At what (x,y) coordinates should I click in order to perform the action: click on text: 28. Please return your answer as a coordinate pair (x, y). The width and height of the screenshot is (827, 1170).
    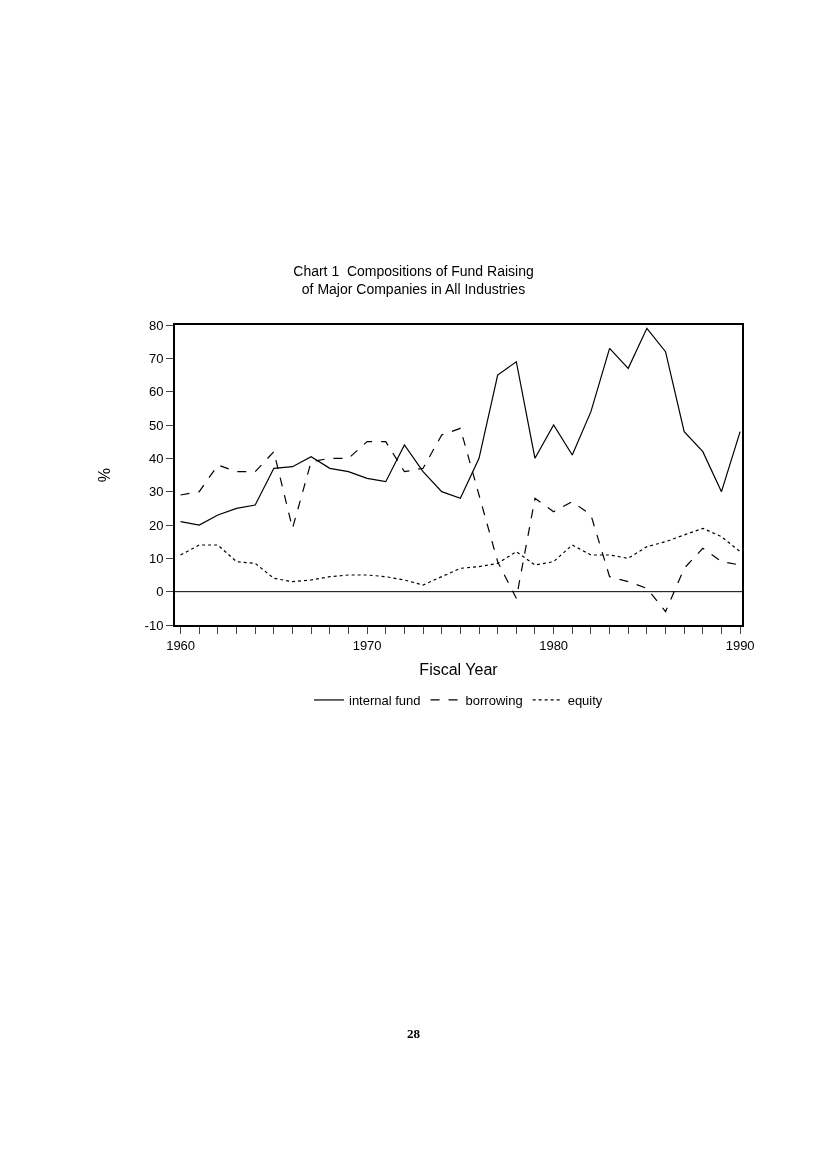
    Looking at the image, I should click on (413, 1034).